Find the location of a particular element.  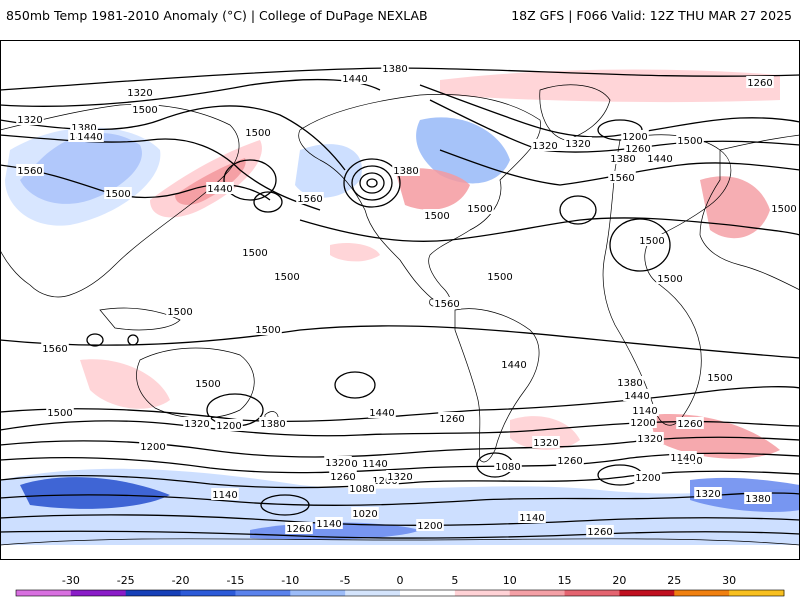

closed-low-northpacific is located at coordinates (372, 183).